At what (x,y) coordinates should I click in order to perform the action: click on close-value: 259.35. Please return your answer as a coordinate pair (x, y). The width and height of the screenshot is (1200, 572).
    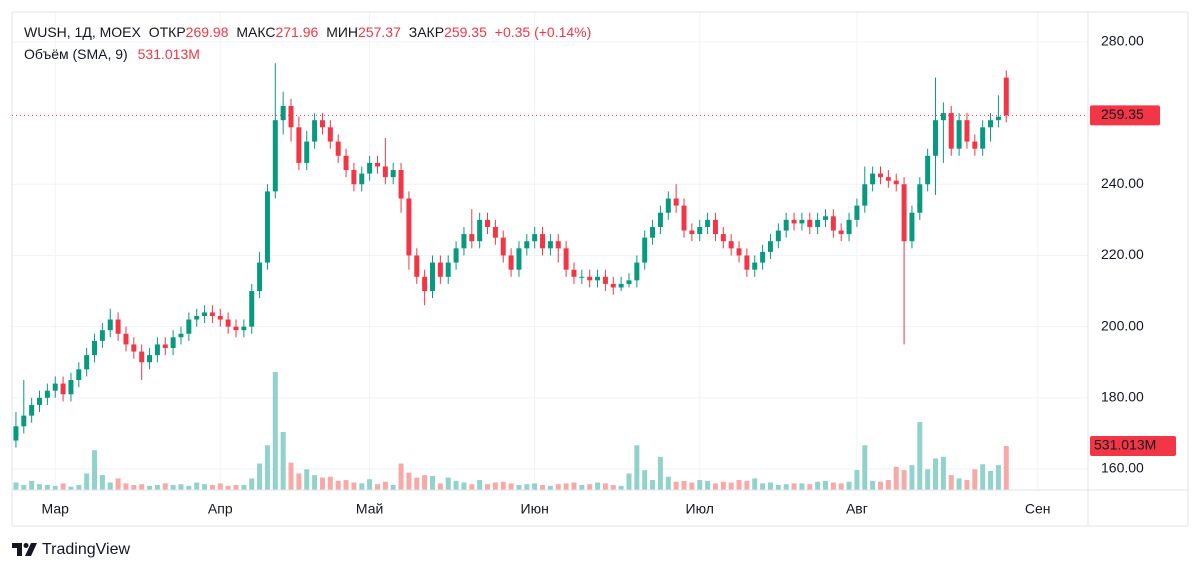
    Looking at the image, I should click on (465, 32).